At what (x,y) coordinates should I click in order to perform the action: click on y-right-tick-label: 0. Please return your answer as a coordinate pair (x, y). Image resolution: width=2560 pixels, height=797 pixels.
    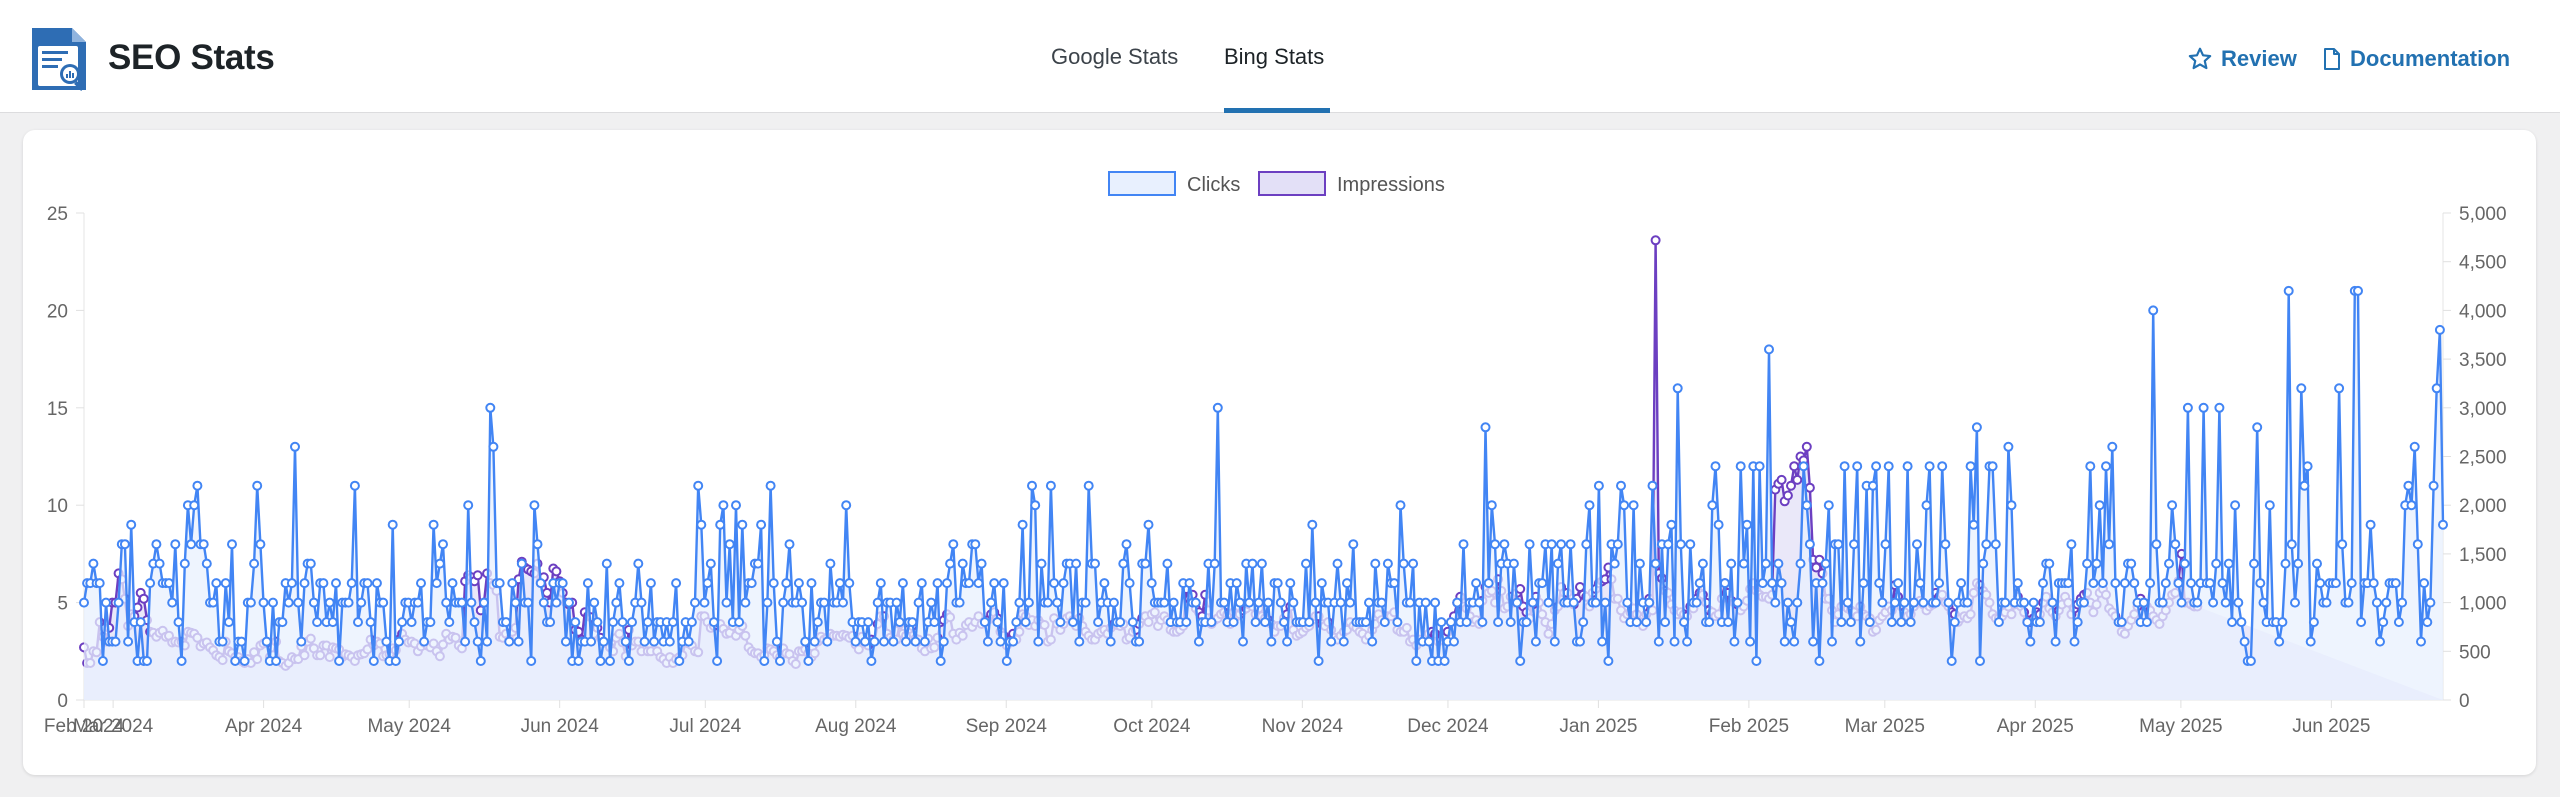
    Looking at the image, I should click on (2464, 701).